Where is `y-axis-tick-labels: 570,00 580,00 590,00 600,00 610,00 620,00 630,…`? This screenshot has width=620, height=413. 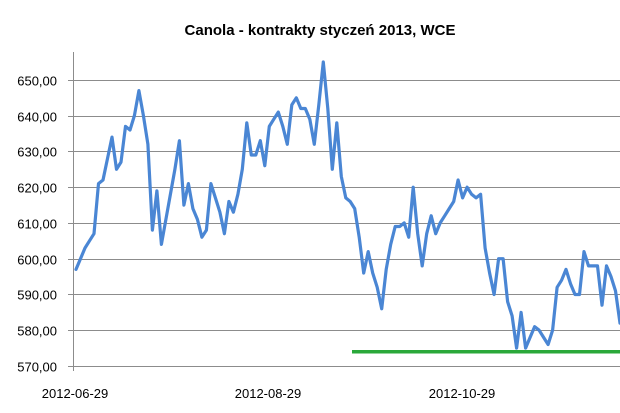 y-axis-tick-labels: 570,00 580,00 590,00 600,00 610,00 620,00 630,… is located at coordinates (37, 224).